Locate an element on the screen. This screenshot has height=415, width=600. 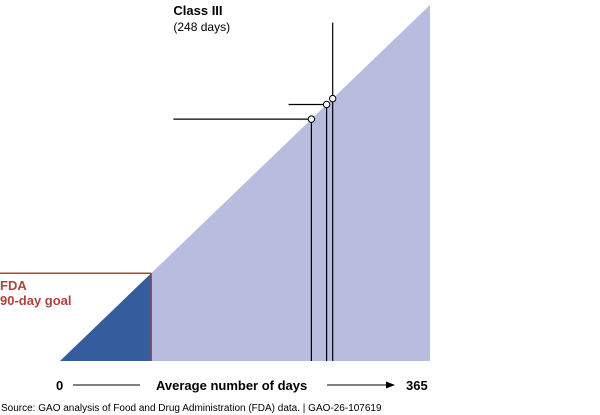
goal-area is located at coordinates (106, 317).